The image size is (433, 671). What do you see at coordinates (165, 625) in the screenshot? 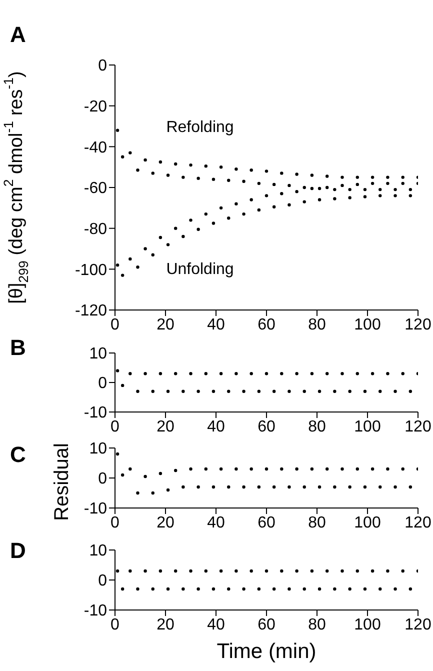
I see `x-tick-label: 20` at bounding box center [165, 625].